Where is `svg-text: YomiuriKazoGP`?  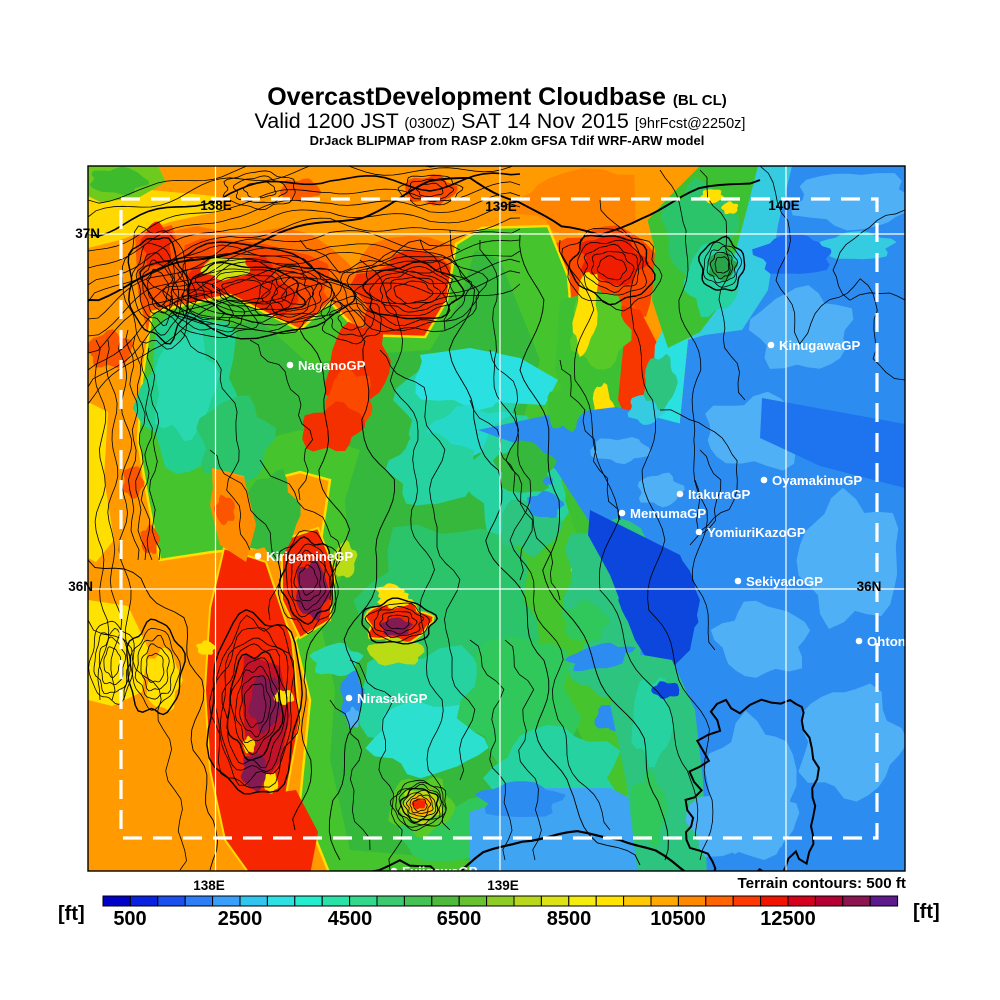
svg-text: YomiuriKazoGP is located at coordinates (756, 532).